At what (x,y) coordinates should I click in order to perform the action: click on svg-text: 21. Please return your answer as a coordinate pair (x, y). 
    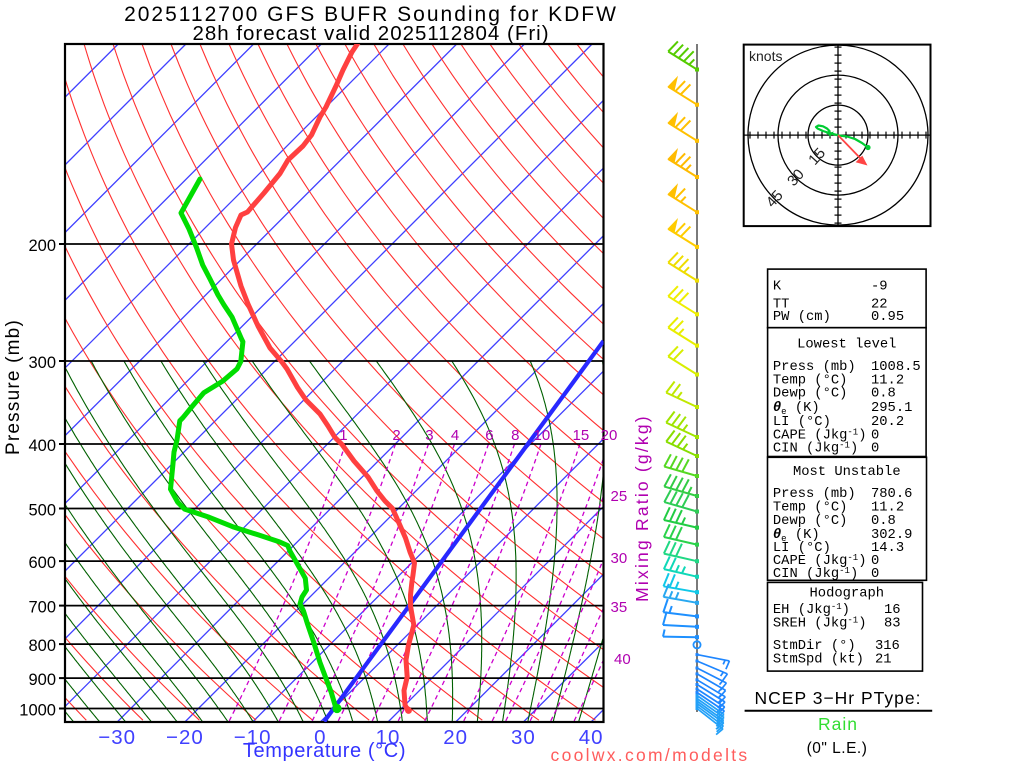
    Looking at the image, I should click on (883, 660).